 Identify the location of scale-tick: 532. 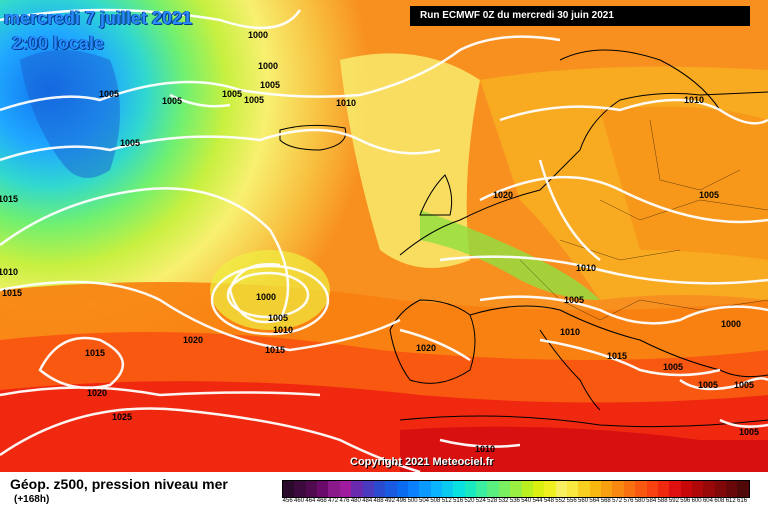
(503, 501).